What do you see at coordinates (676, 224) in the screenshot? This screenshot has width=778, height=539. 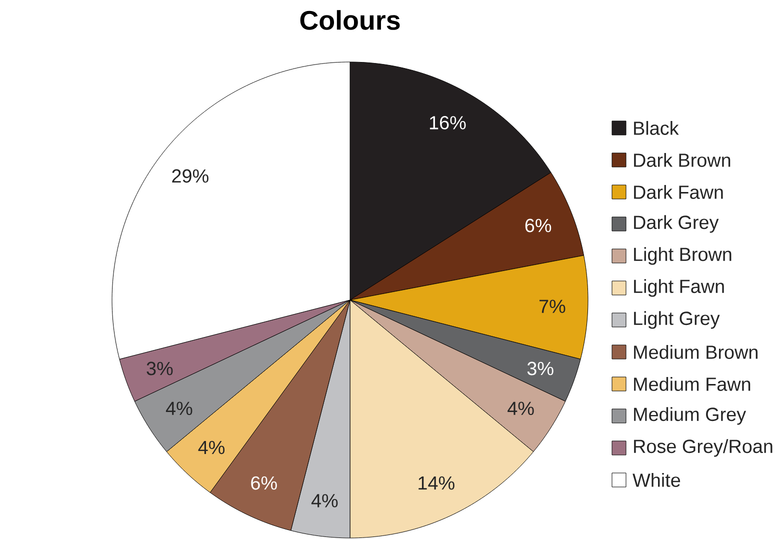 I see `legend-label: Dark Grey` at bounding box center [676, 224].